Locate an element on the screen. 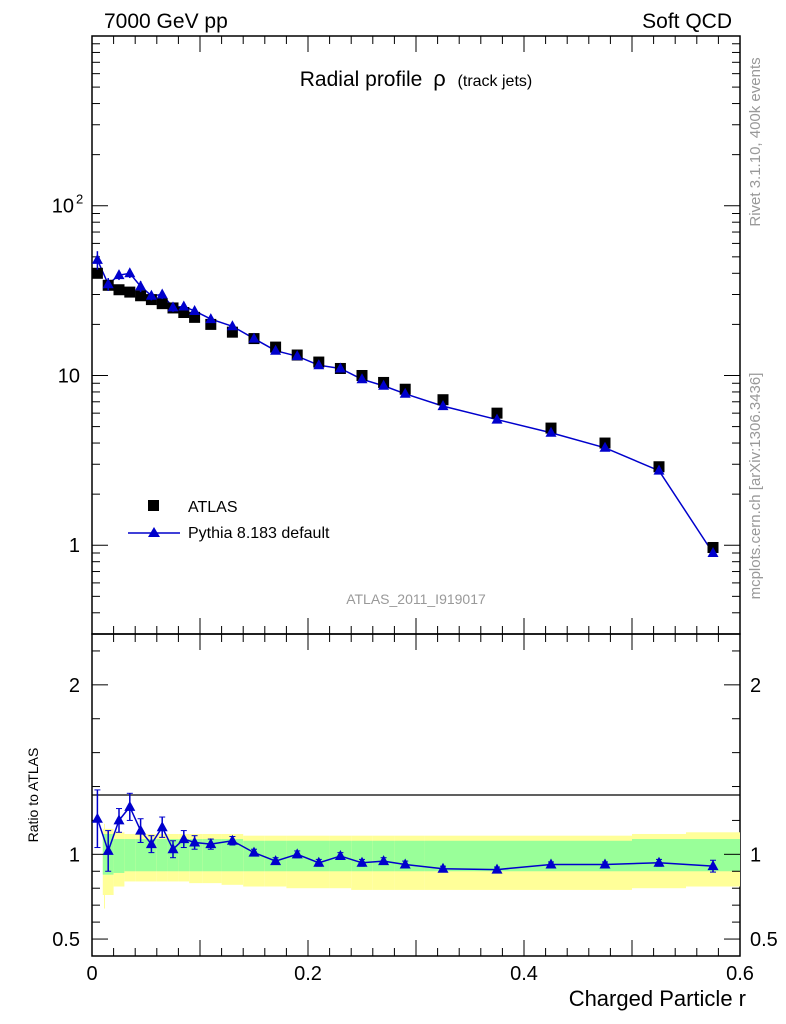  x-tick-label: 0.4 is located at coordinates (524, 974).